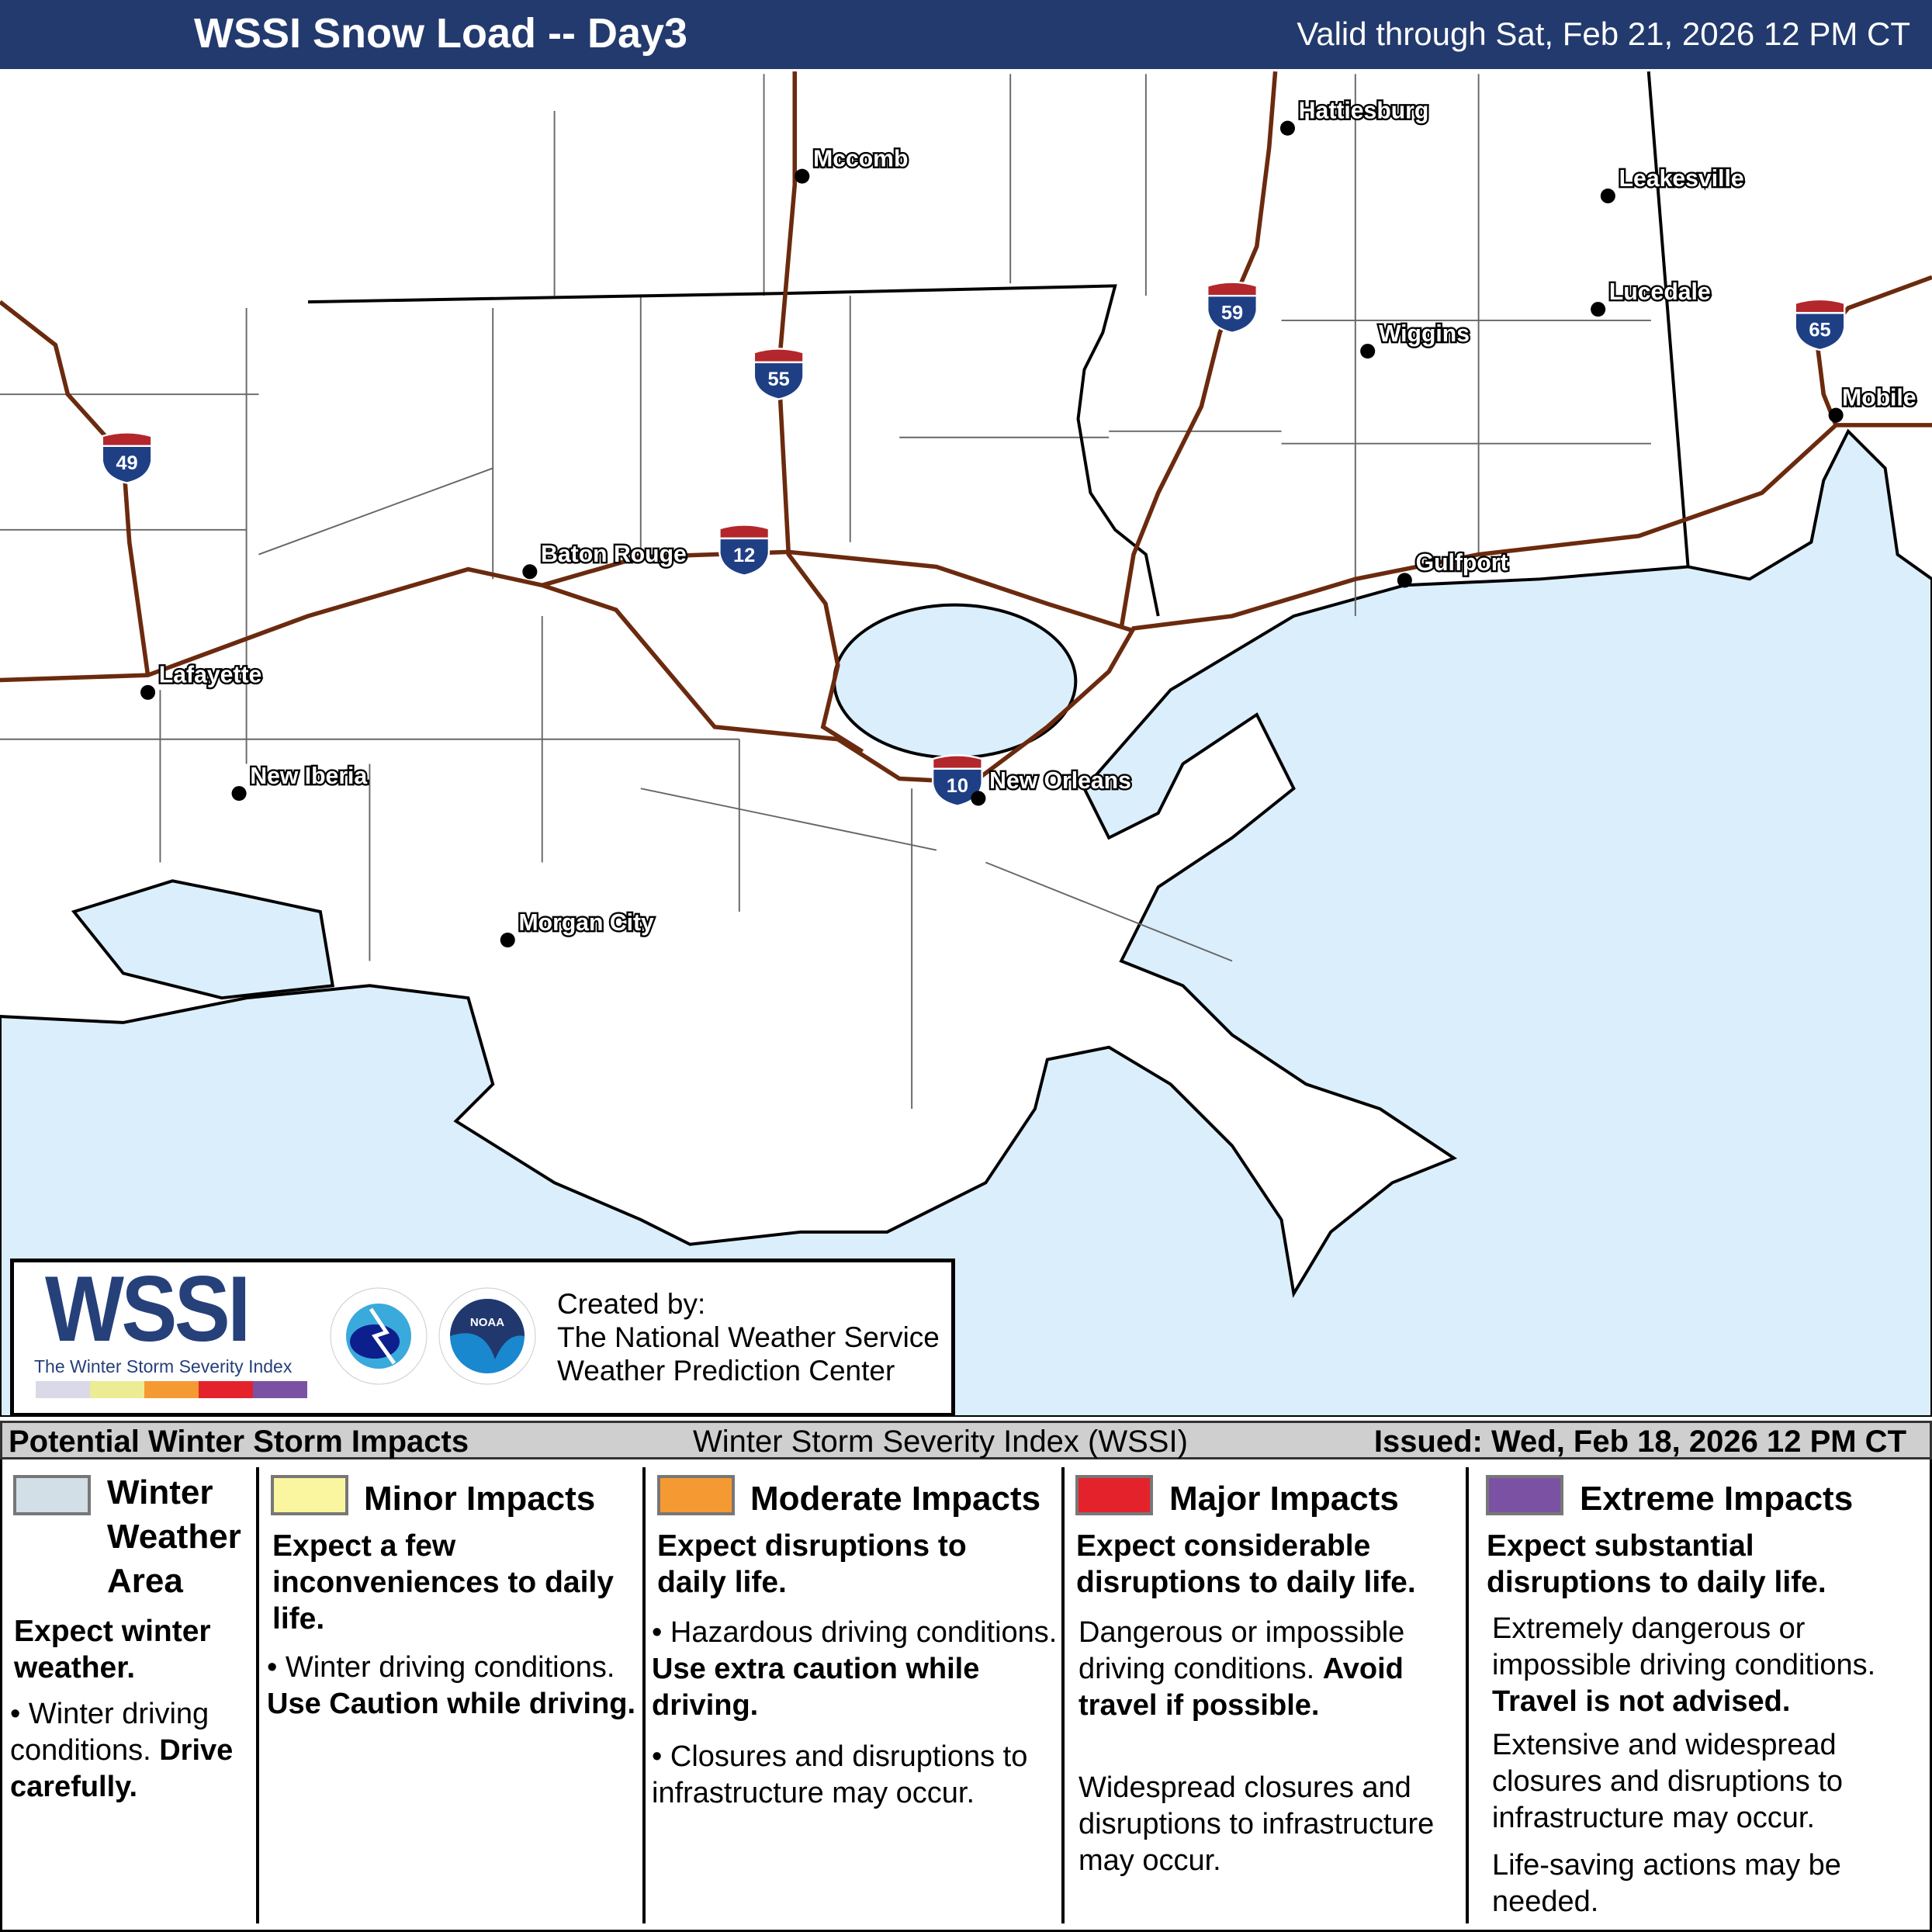 Image resolution: width=1932 pixels, height=1932 pixels. I want to click on city-label: Lafayette, so click(210, 675).